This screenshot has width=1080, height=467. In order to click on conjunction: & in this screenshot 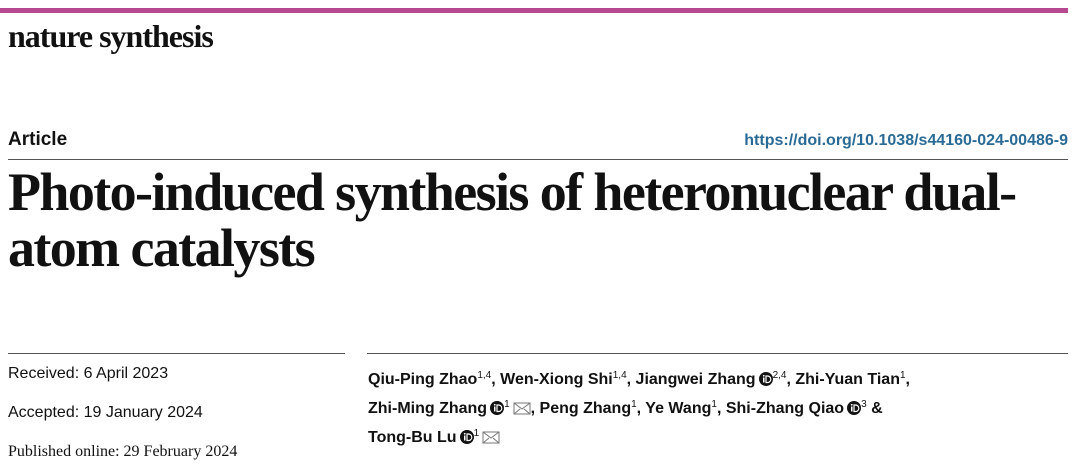, I will do `click(877, 408)`.